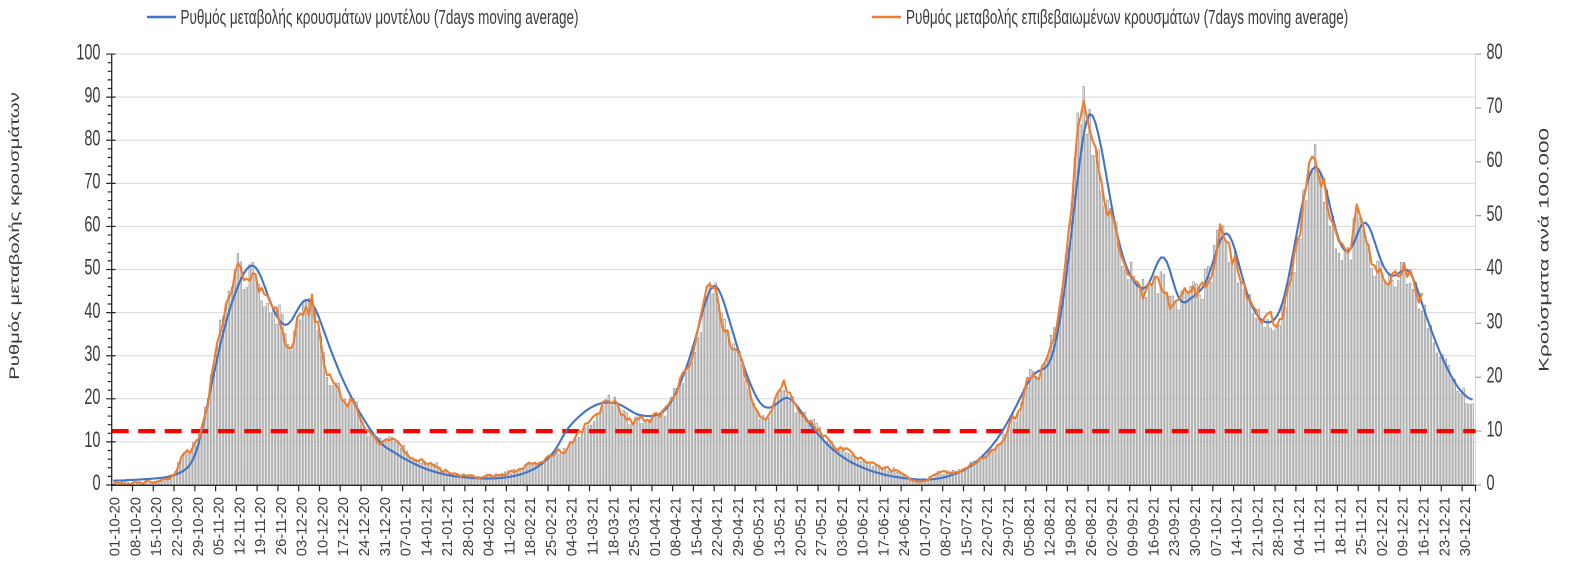 This screenshot has width=1569, height=588. What do you see at coordinates (1154, 526) in the screenshot?
I see `svg-text: 16-09-21` at bounding box center [1154, 526].